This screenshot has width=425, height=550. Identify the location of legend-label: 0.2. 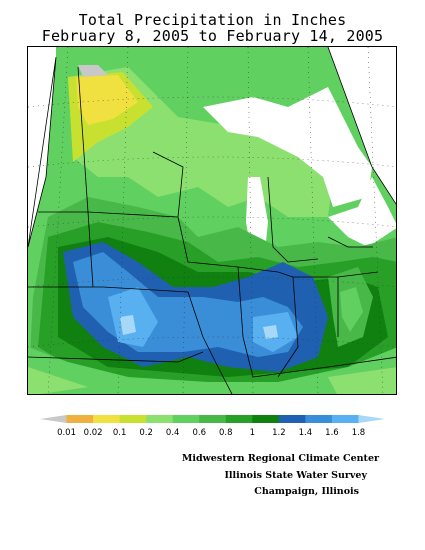
(146, 433).